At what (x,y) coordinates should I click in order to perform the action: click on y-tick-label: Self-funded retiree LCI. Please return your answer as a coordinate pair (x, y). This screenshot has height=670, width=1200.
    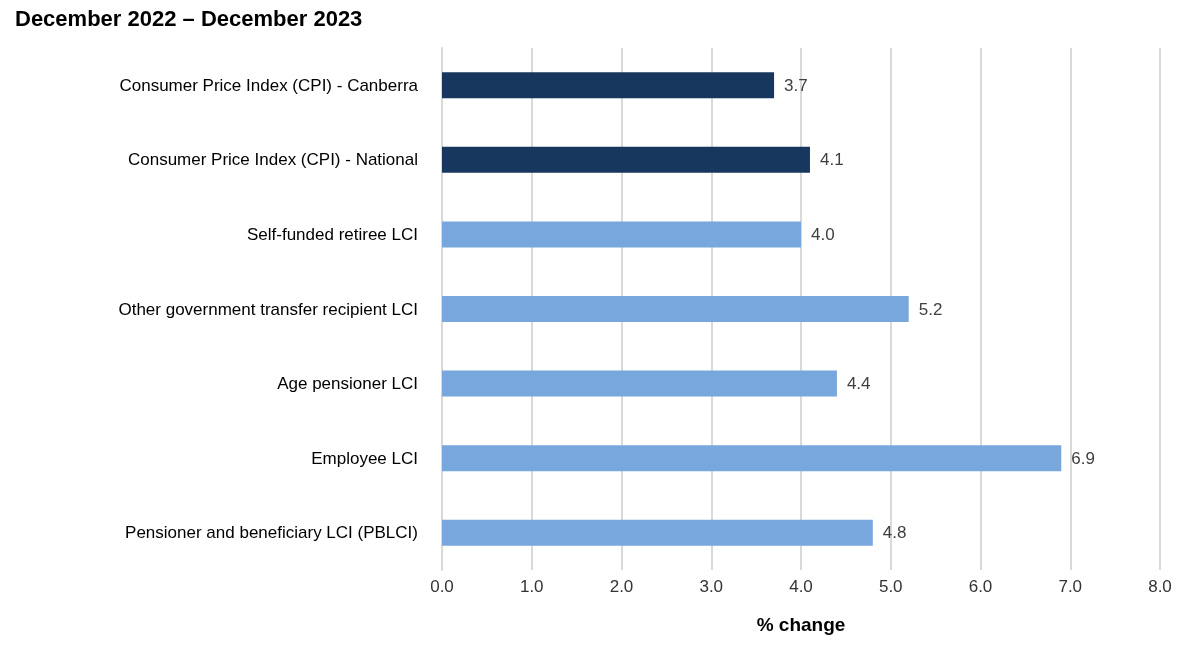
    Looking at the image, I should click on (332, 234).